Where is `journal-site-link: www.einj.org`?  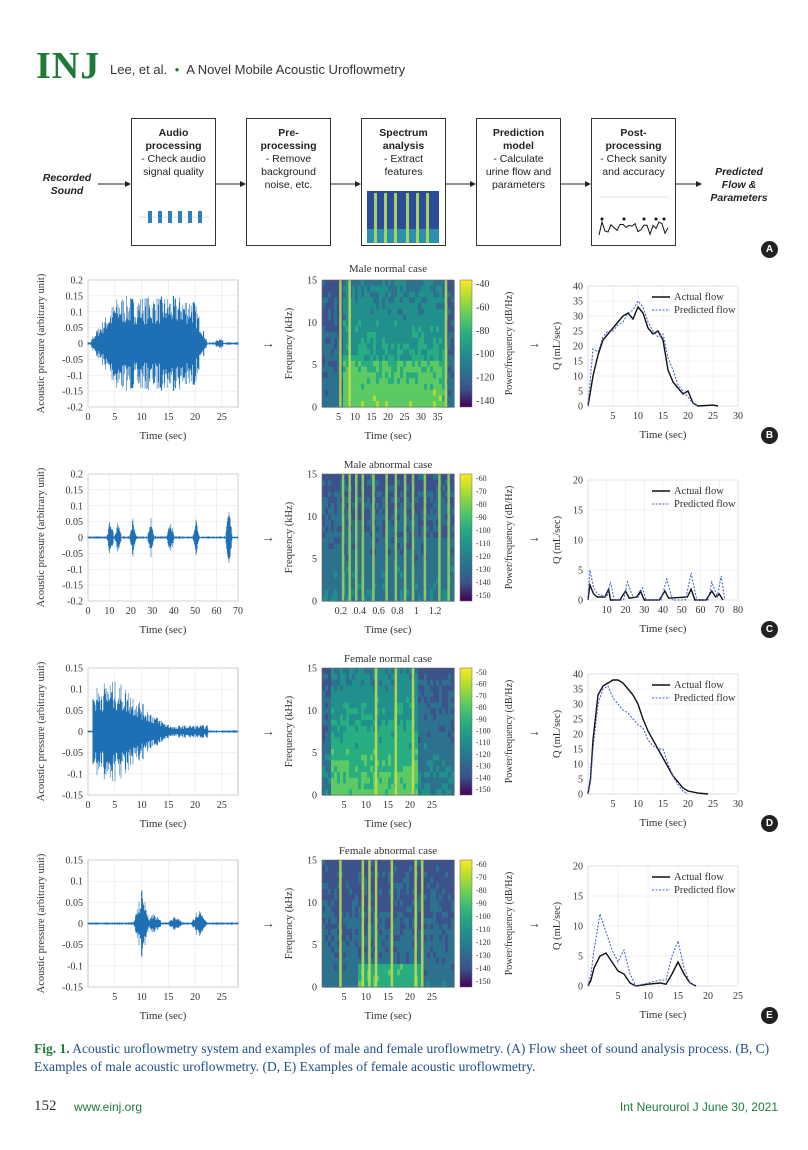
journal-site-link: www.einj.org is located at coordinates (108, 1107).